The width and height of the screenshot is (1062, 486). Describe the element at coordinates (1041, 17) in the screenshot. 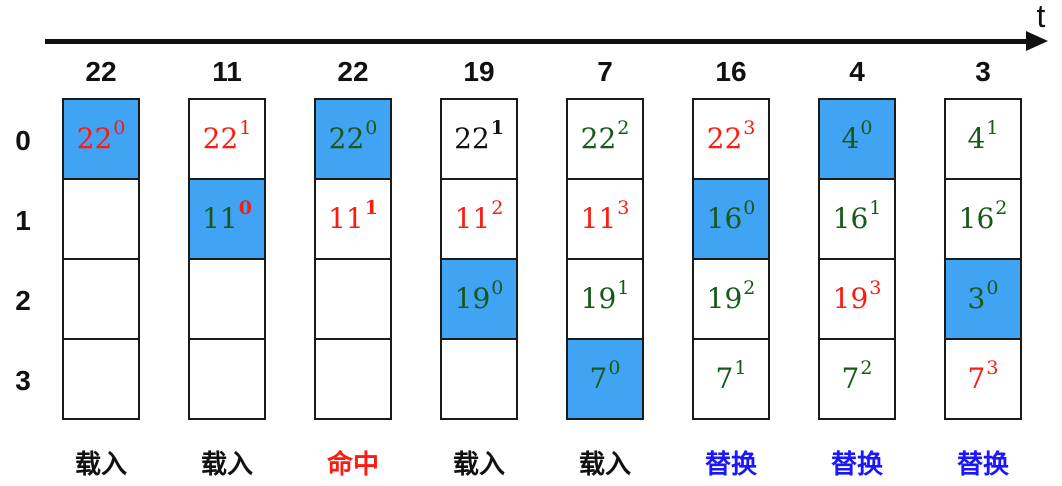

I see `time-axis-label: t` at that location.